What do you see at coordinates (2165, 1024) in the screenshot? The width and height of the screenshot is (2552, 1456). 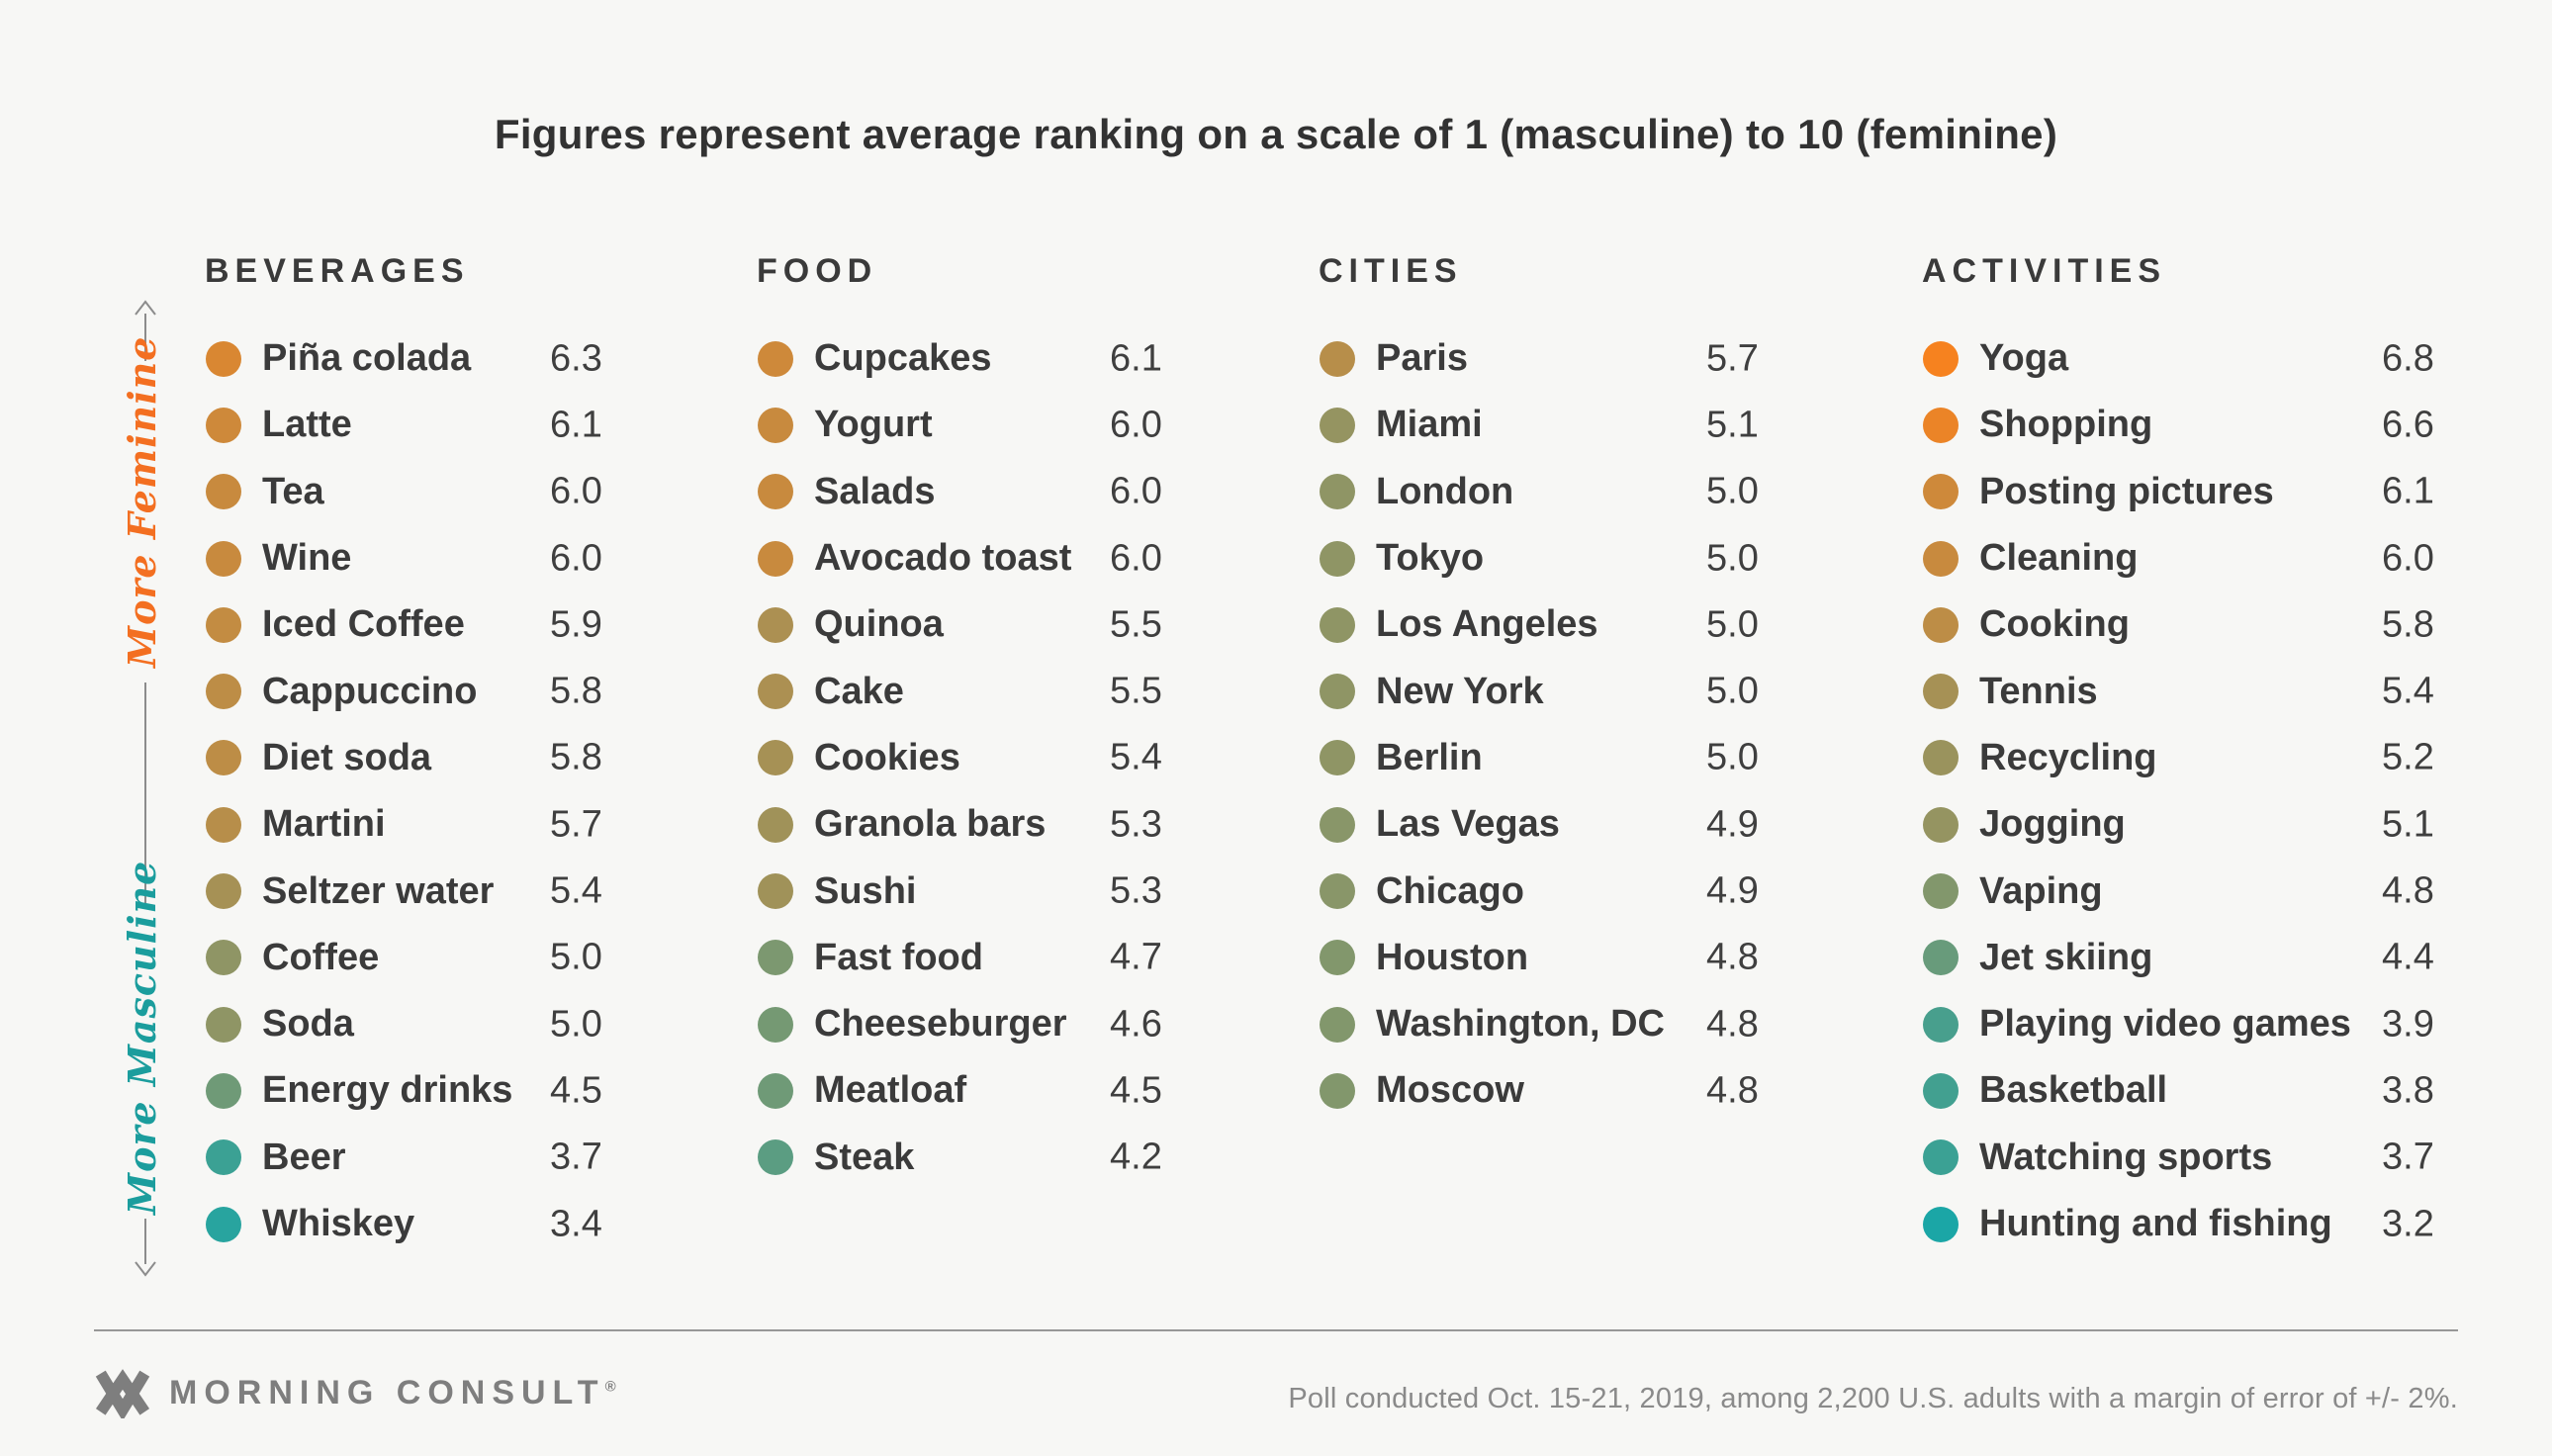 I see `item-label: Playing video games` at bounding box center [2165, 1024].